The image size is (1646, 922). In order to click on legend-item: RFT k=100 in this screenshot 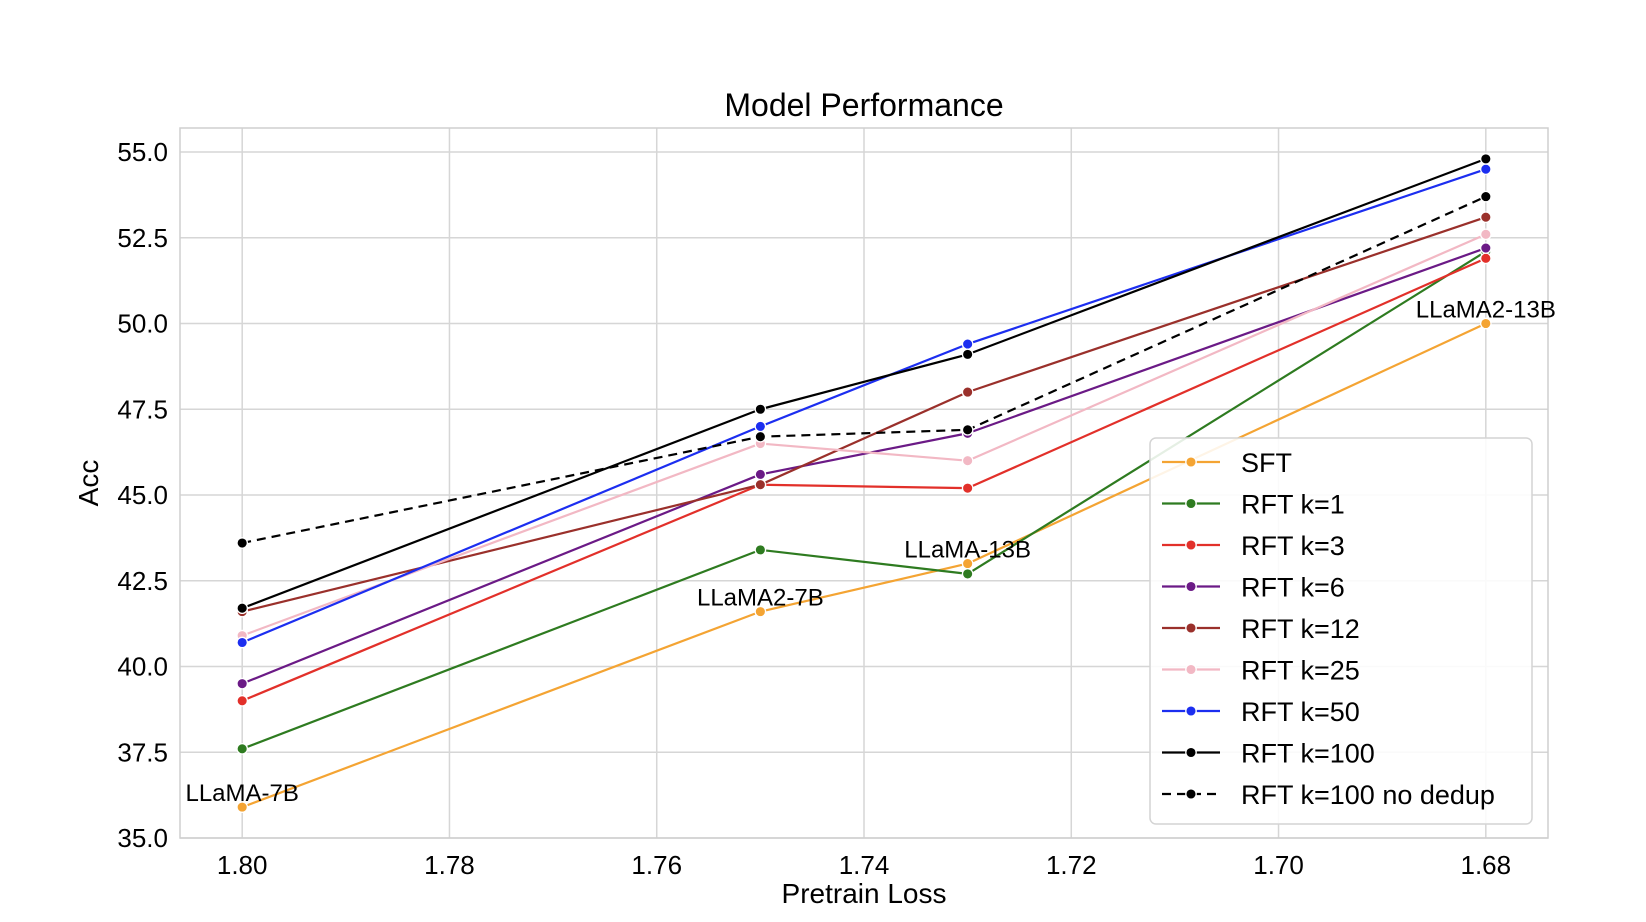, I will do `click(1268, 754)`.